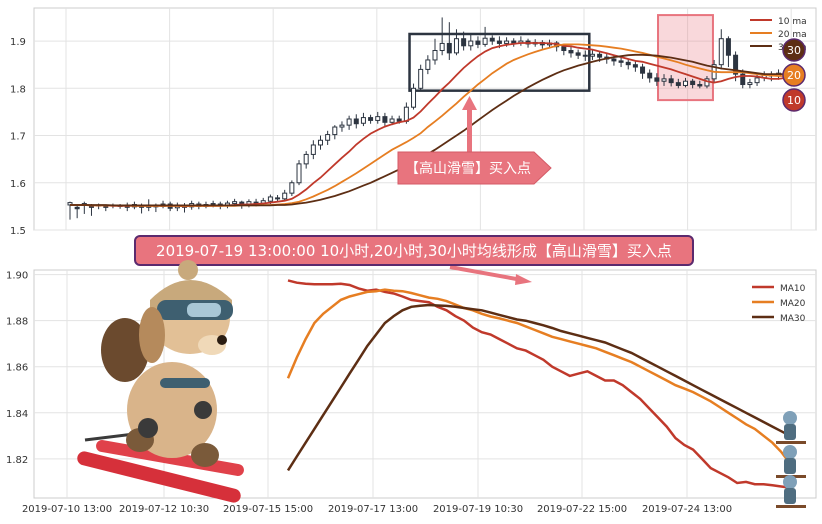 The image size is (822, 524). I want to click on top-y-tick-labels: 1.9 1.8 1.7 1.6 1.5, so click(18, 137).